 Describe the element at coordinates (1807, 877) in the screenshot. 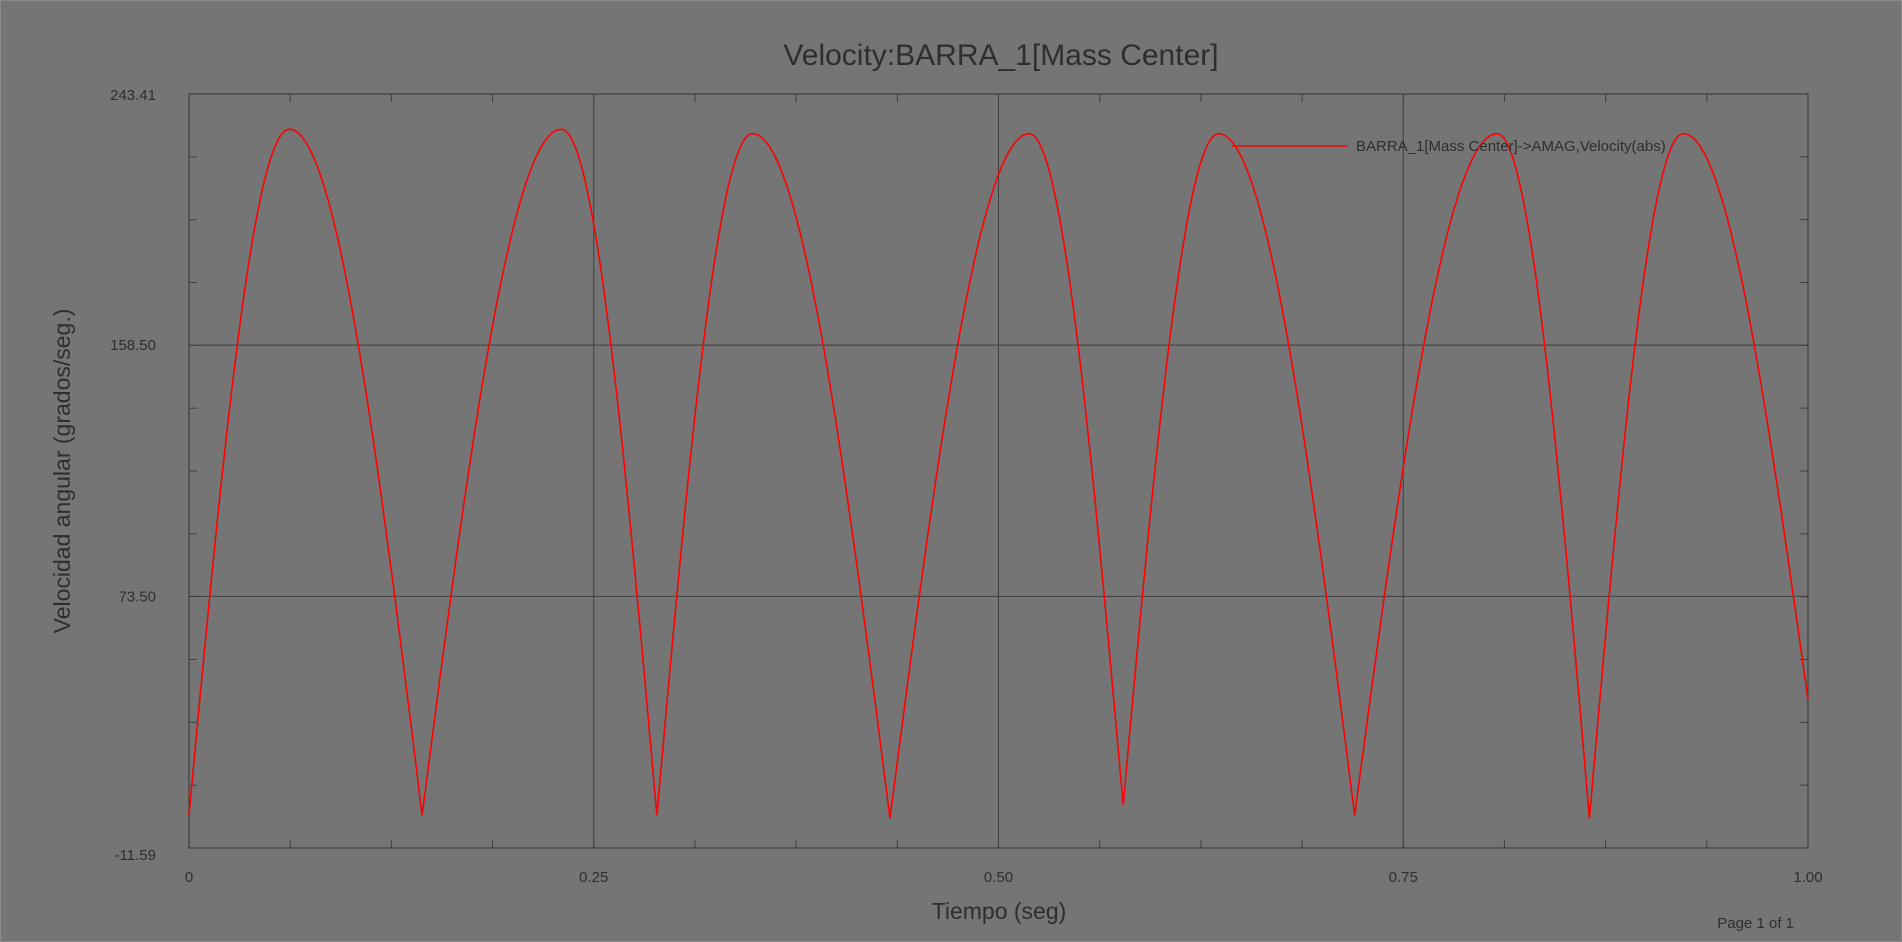

I see `x-tick-label: 1.00` at that location.